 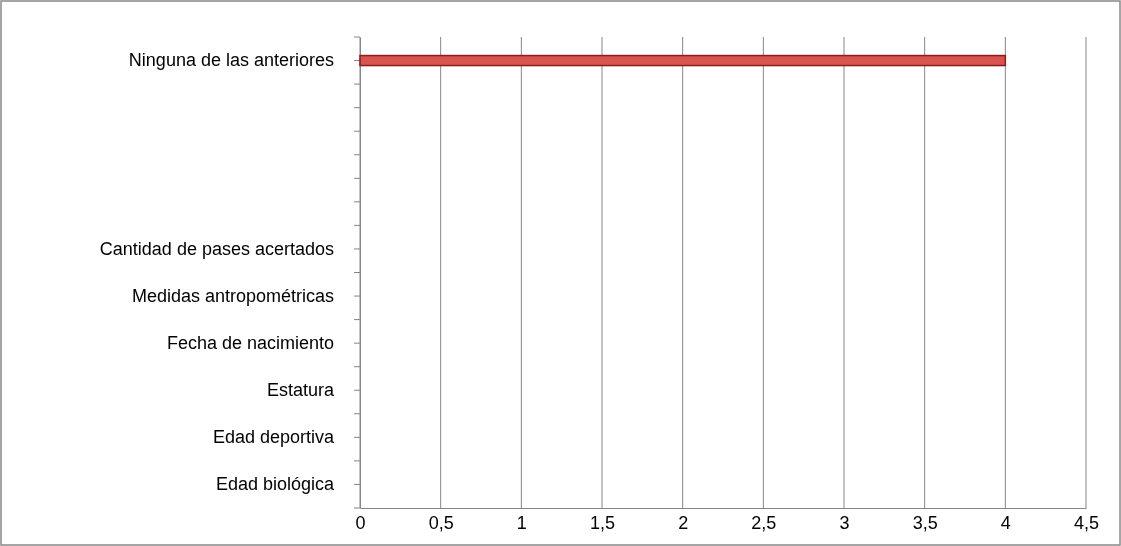 I want to click on y-tick-label: Edad biológica, so click(x=275, y=484).